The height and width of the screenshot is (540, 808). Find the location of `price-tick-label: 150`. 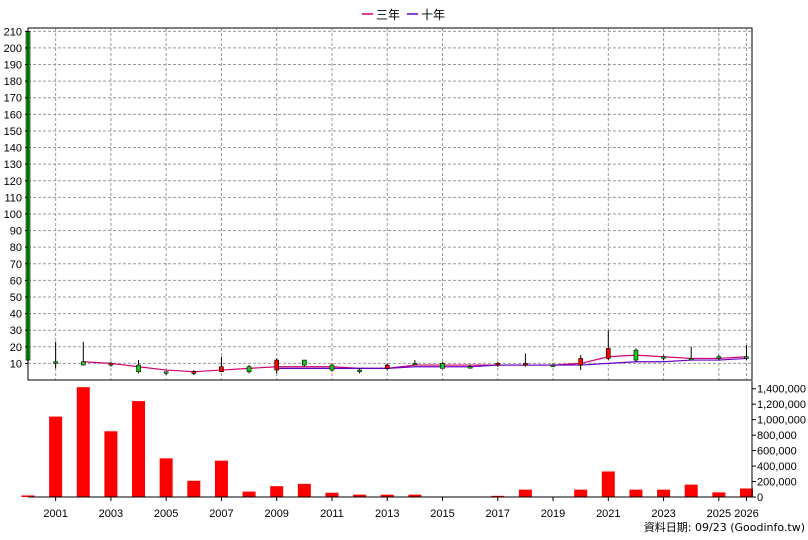

price-tick-label: 150 is located at coordinates (13, 132).